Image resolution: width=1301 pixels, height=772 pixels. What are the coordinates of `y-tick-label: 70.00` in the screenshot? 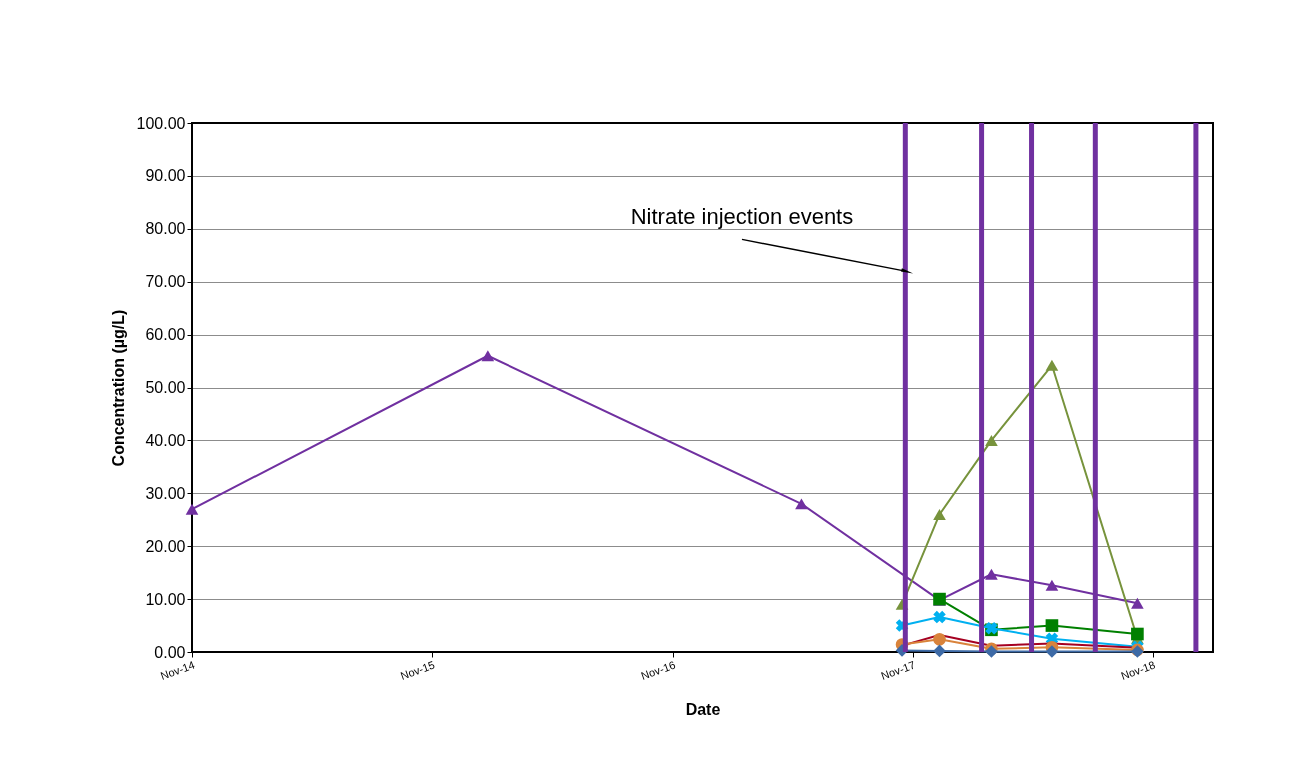 It's located at (165, 282).